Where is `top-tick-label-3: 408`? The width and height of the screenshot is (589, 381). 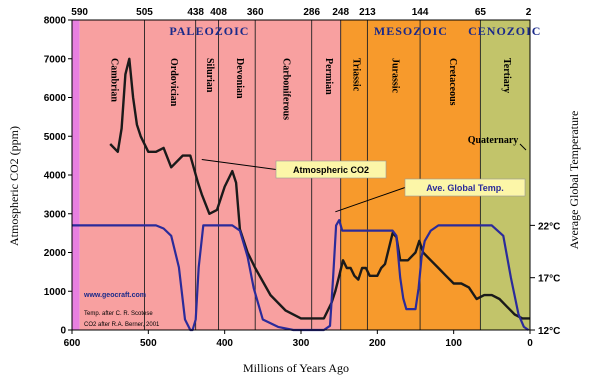 top-tick-label-3: 408 is located at coordinates (218, 12).